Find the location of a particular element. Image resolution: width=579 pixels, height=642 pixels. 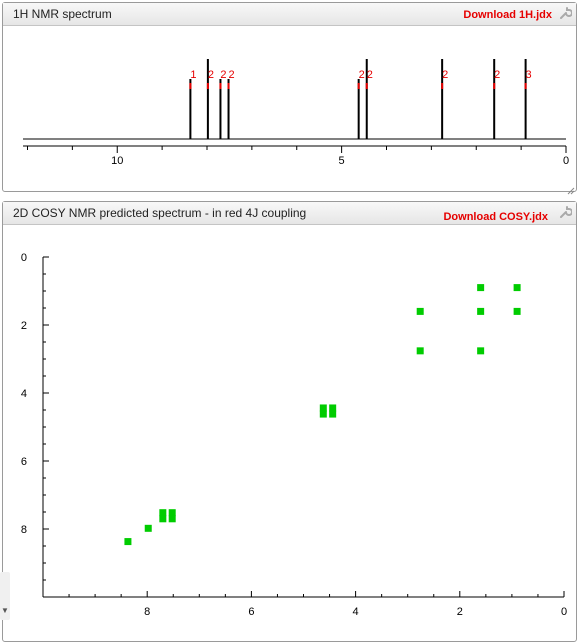

x-tick-label: 4 is located at coordinates (356, 612).